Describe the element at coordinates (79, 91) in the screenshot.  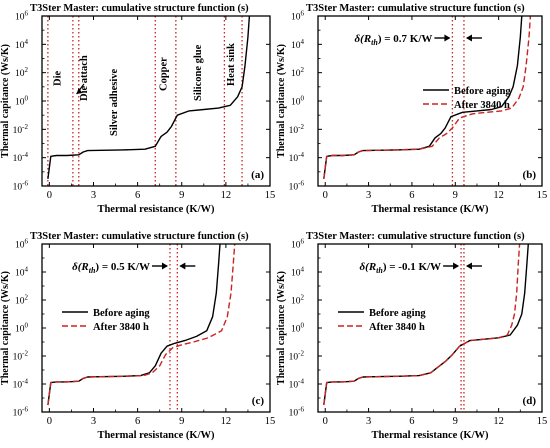
I see `die-attach-arrow-head` at that location.